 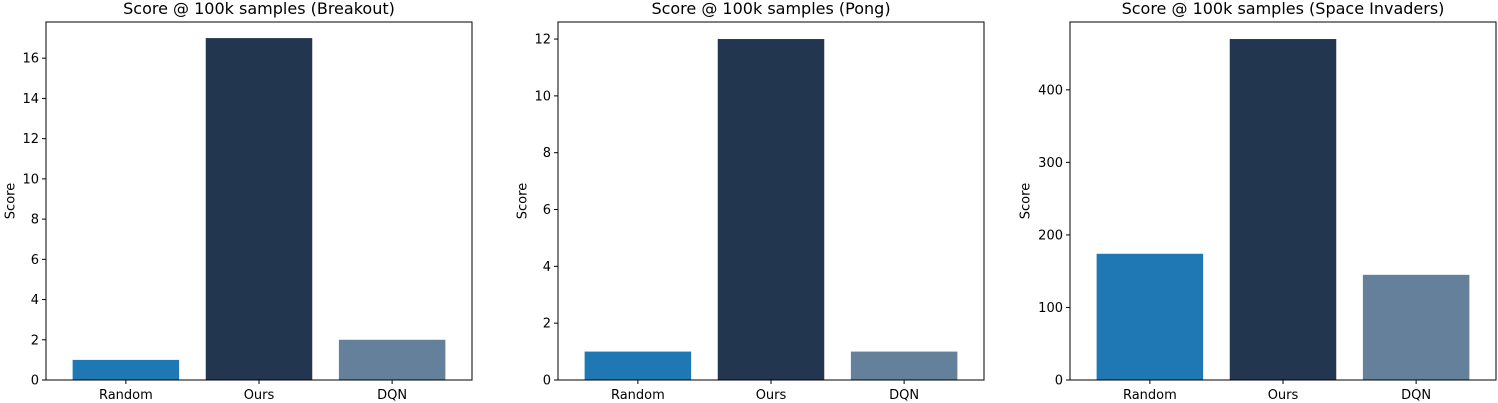 What do you see at coordinates (30, 59) in the screenshot?
I see `y-tick-label: 16` at bounding box center [30, 59].